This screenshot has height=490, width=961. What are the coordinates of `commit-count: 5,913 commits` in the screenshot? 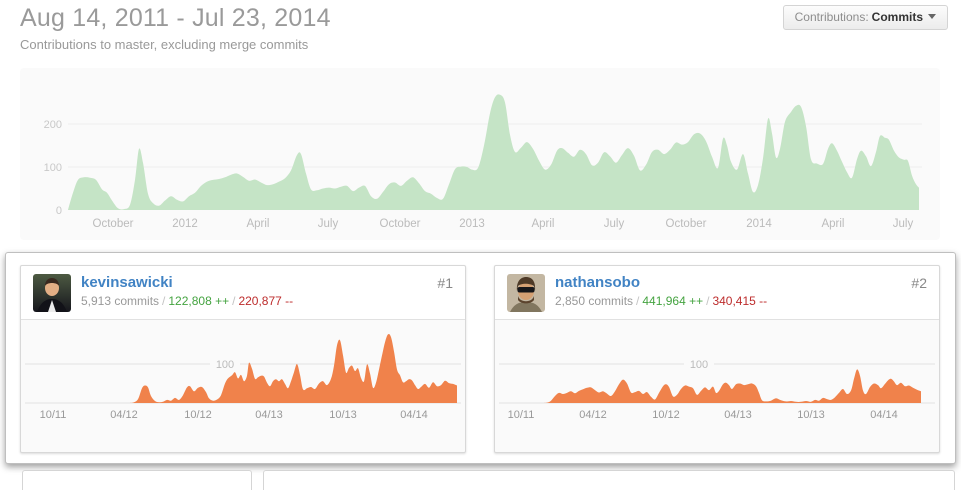 It's located at (120, 301).